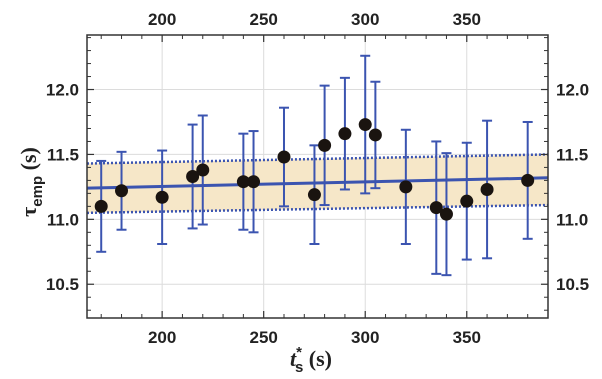 This screenshot has height=379, width=602. What do you see at coordinates (572, 219) in the screenshot?
I see `y-tick-label-right-1: 11.0` at bounding box center [572, 219].